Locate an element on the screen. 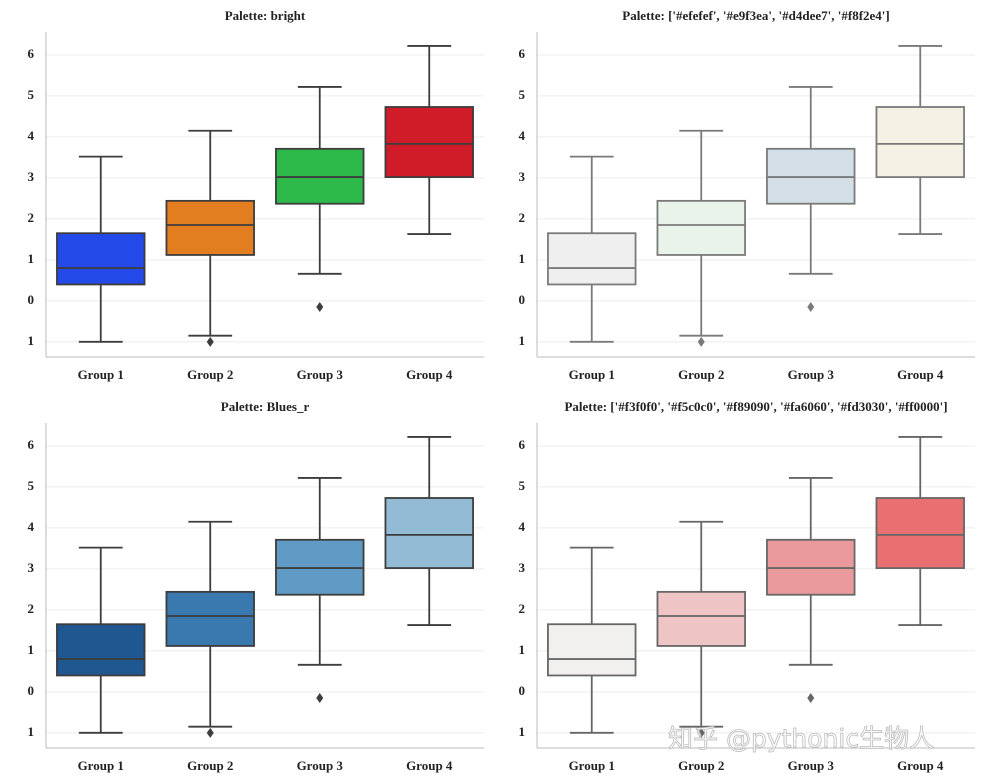 This screenshot has height=784, width=1000. watermark: 知乎 @pythonic生物人 is located at coordinates (801, 738).